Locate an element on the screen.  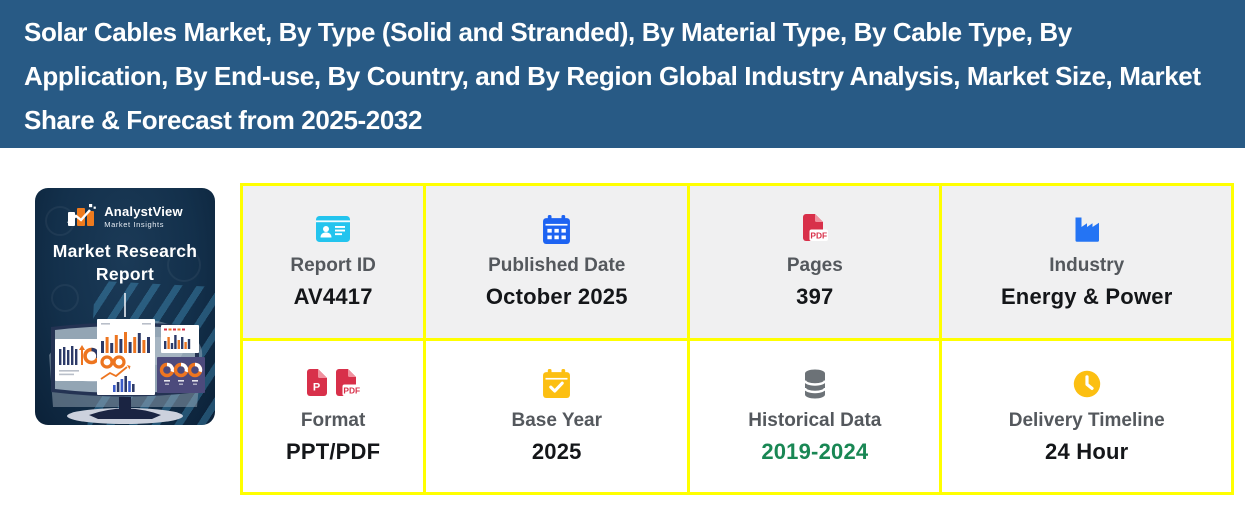
info-value: 2025 is located at coordinates (556, 451).